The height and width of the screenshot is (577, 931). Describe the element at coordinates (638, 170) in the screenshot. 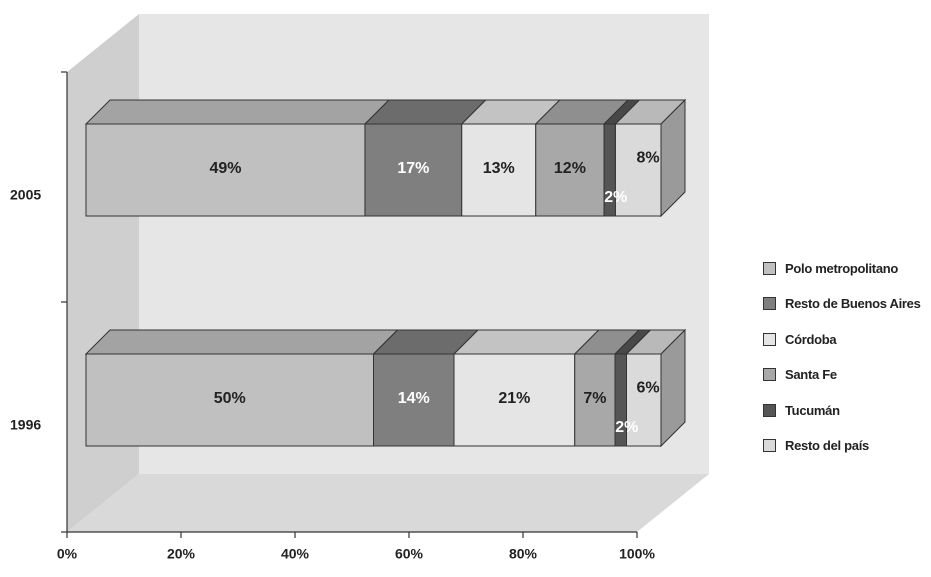

I see `bar-segment-resto-del-pais-2005` at that location.